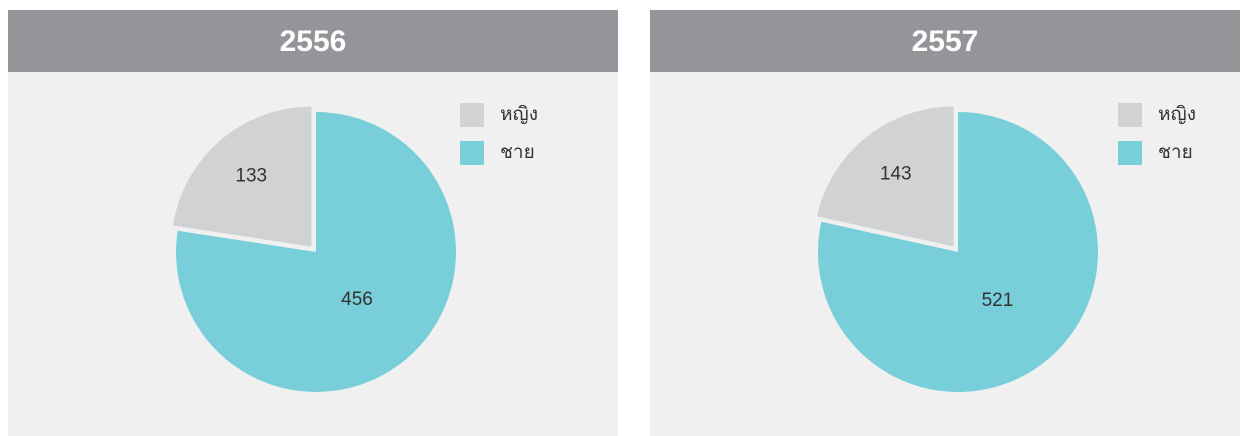 Image resolution: width=1248 pixels, height=436 pixels. I want to click on chart-title: 2557, so click(945, 41).